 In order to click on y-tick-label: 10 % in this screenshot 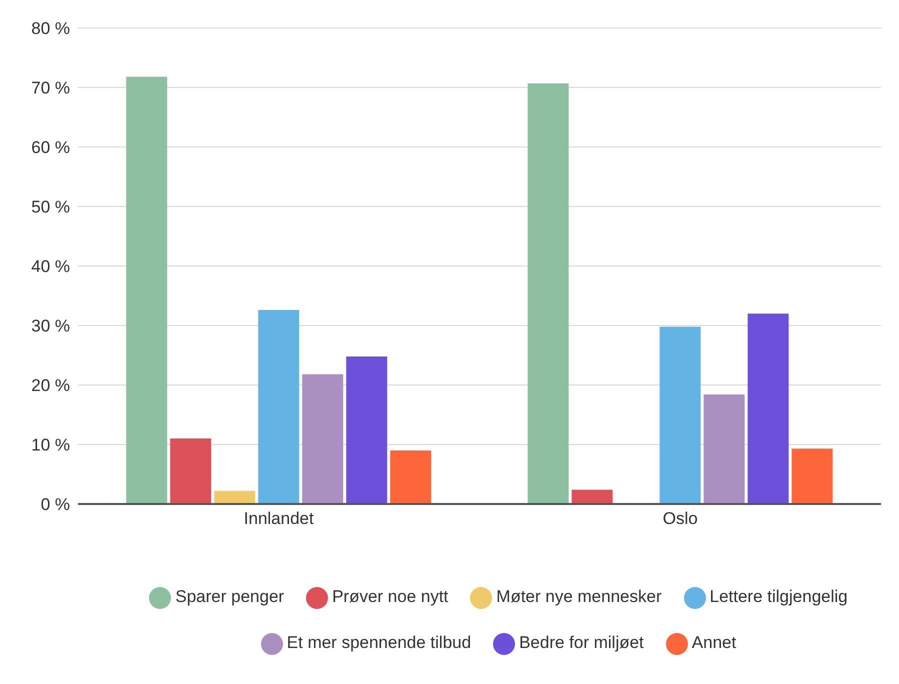, I will do `click(50, 445)`.